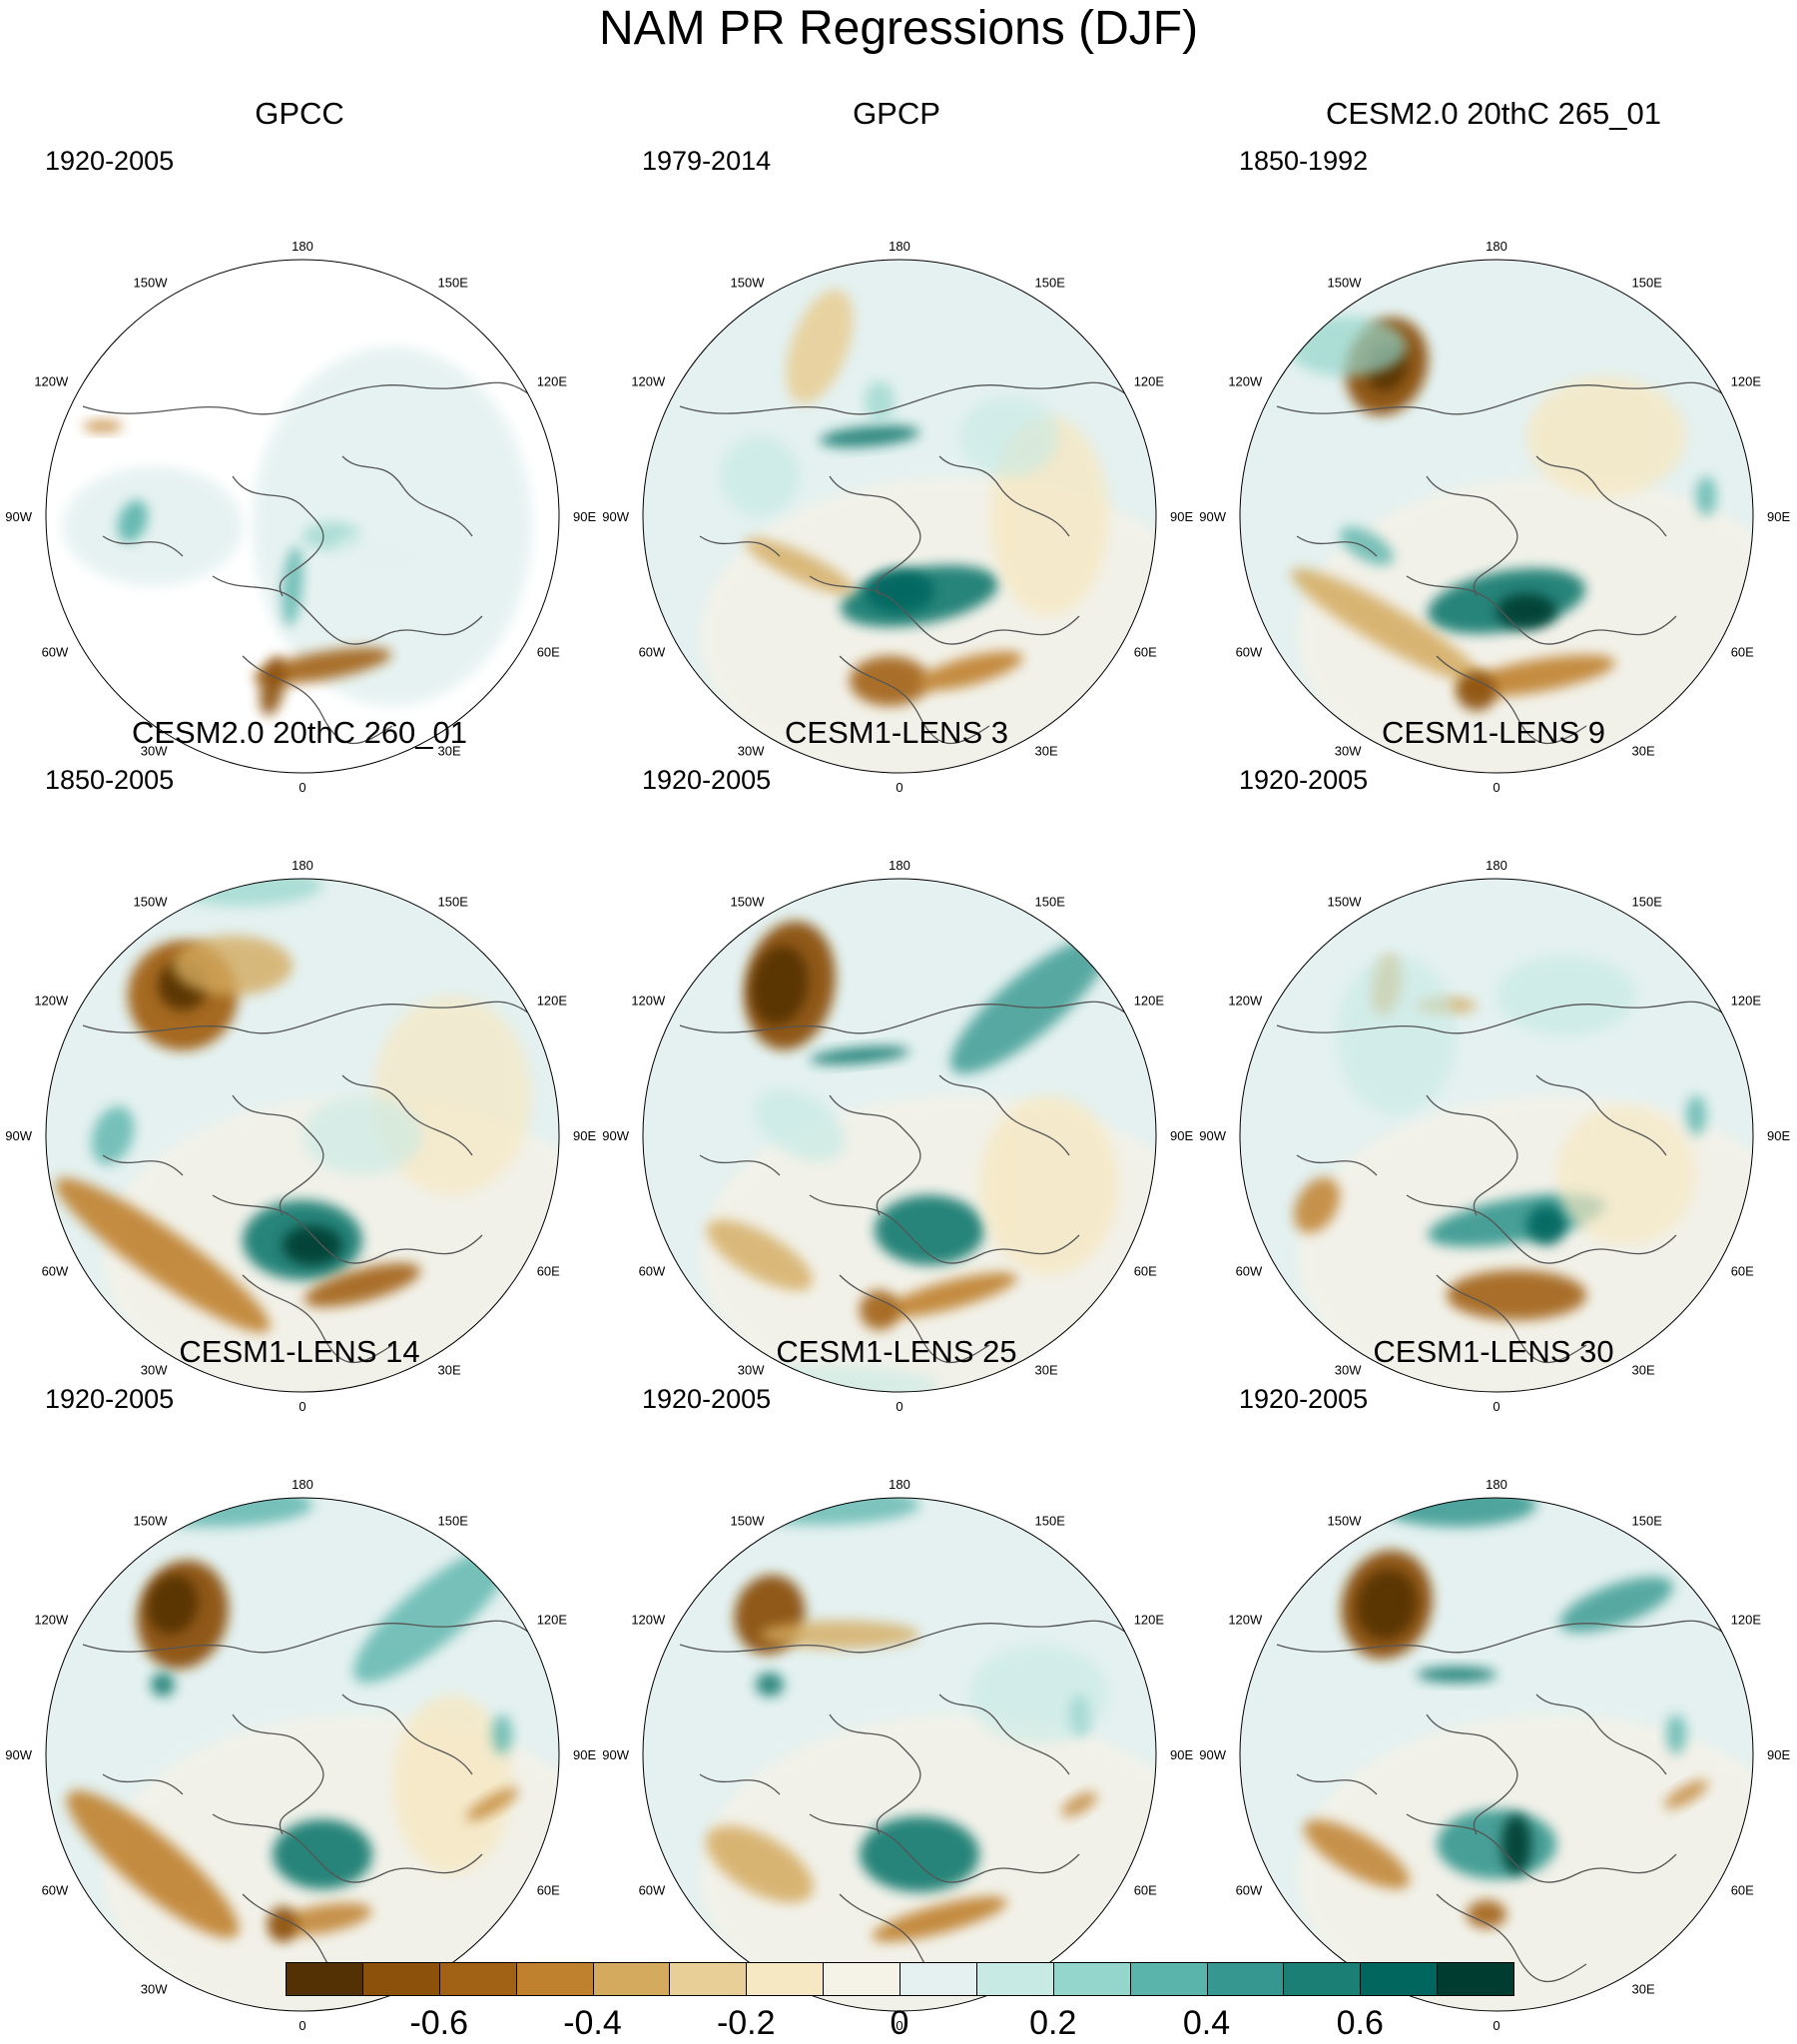 This screenshot has width=1797, height=2044. I want to click on colorbar-tick-label: -0.6, so click(439, 2023).